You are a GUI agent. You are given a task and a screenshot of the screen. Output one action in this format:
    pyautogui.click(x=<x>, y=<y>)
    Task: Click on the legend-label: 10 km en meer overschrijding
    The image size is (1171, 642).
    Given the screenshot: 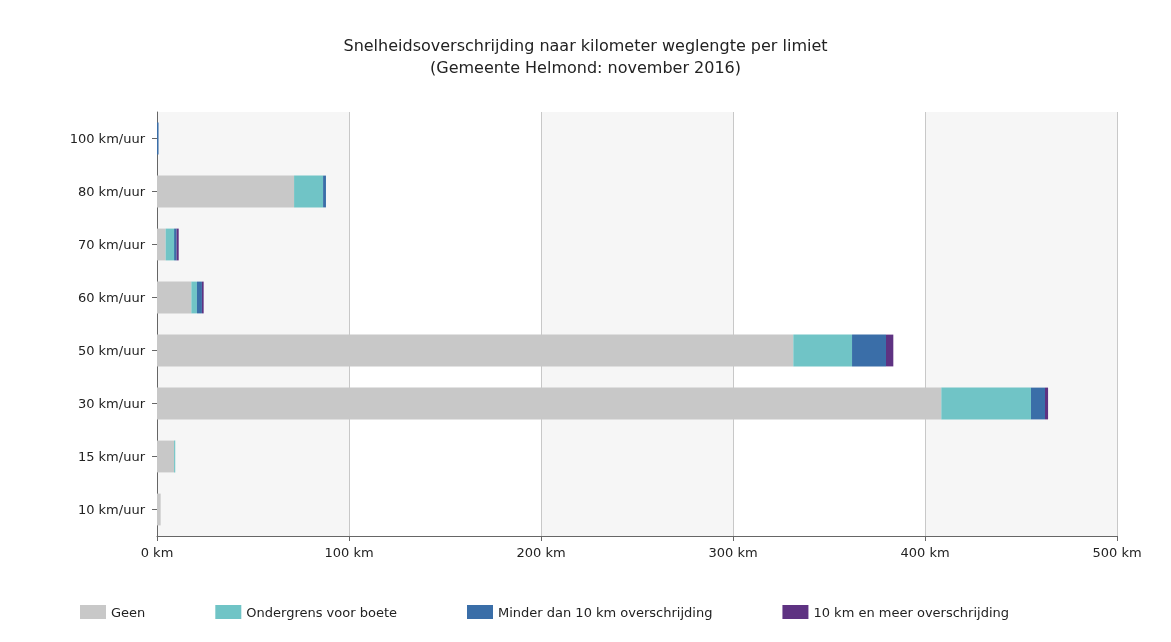 What is the action you would take?
    pyautogui.click(x=911, y=612)
    